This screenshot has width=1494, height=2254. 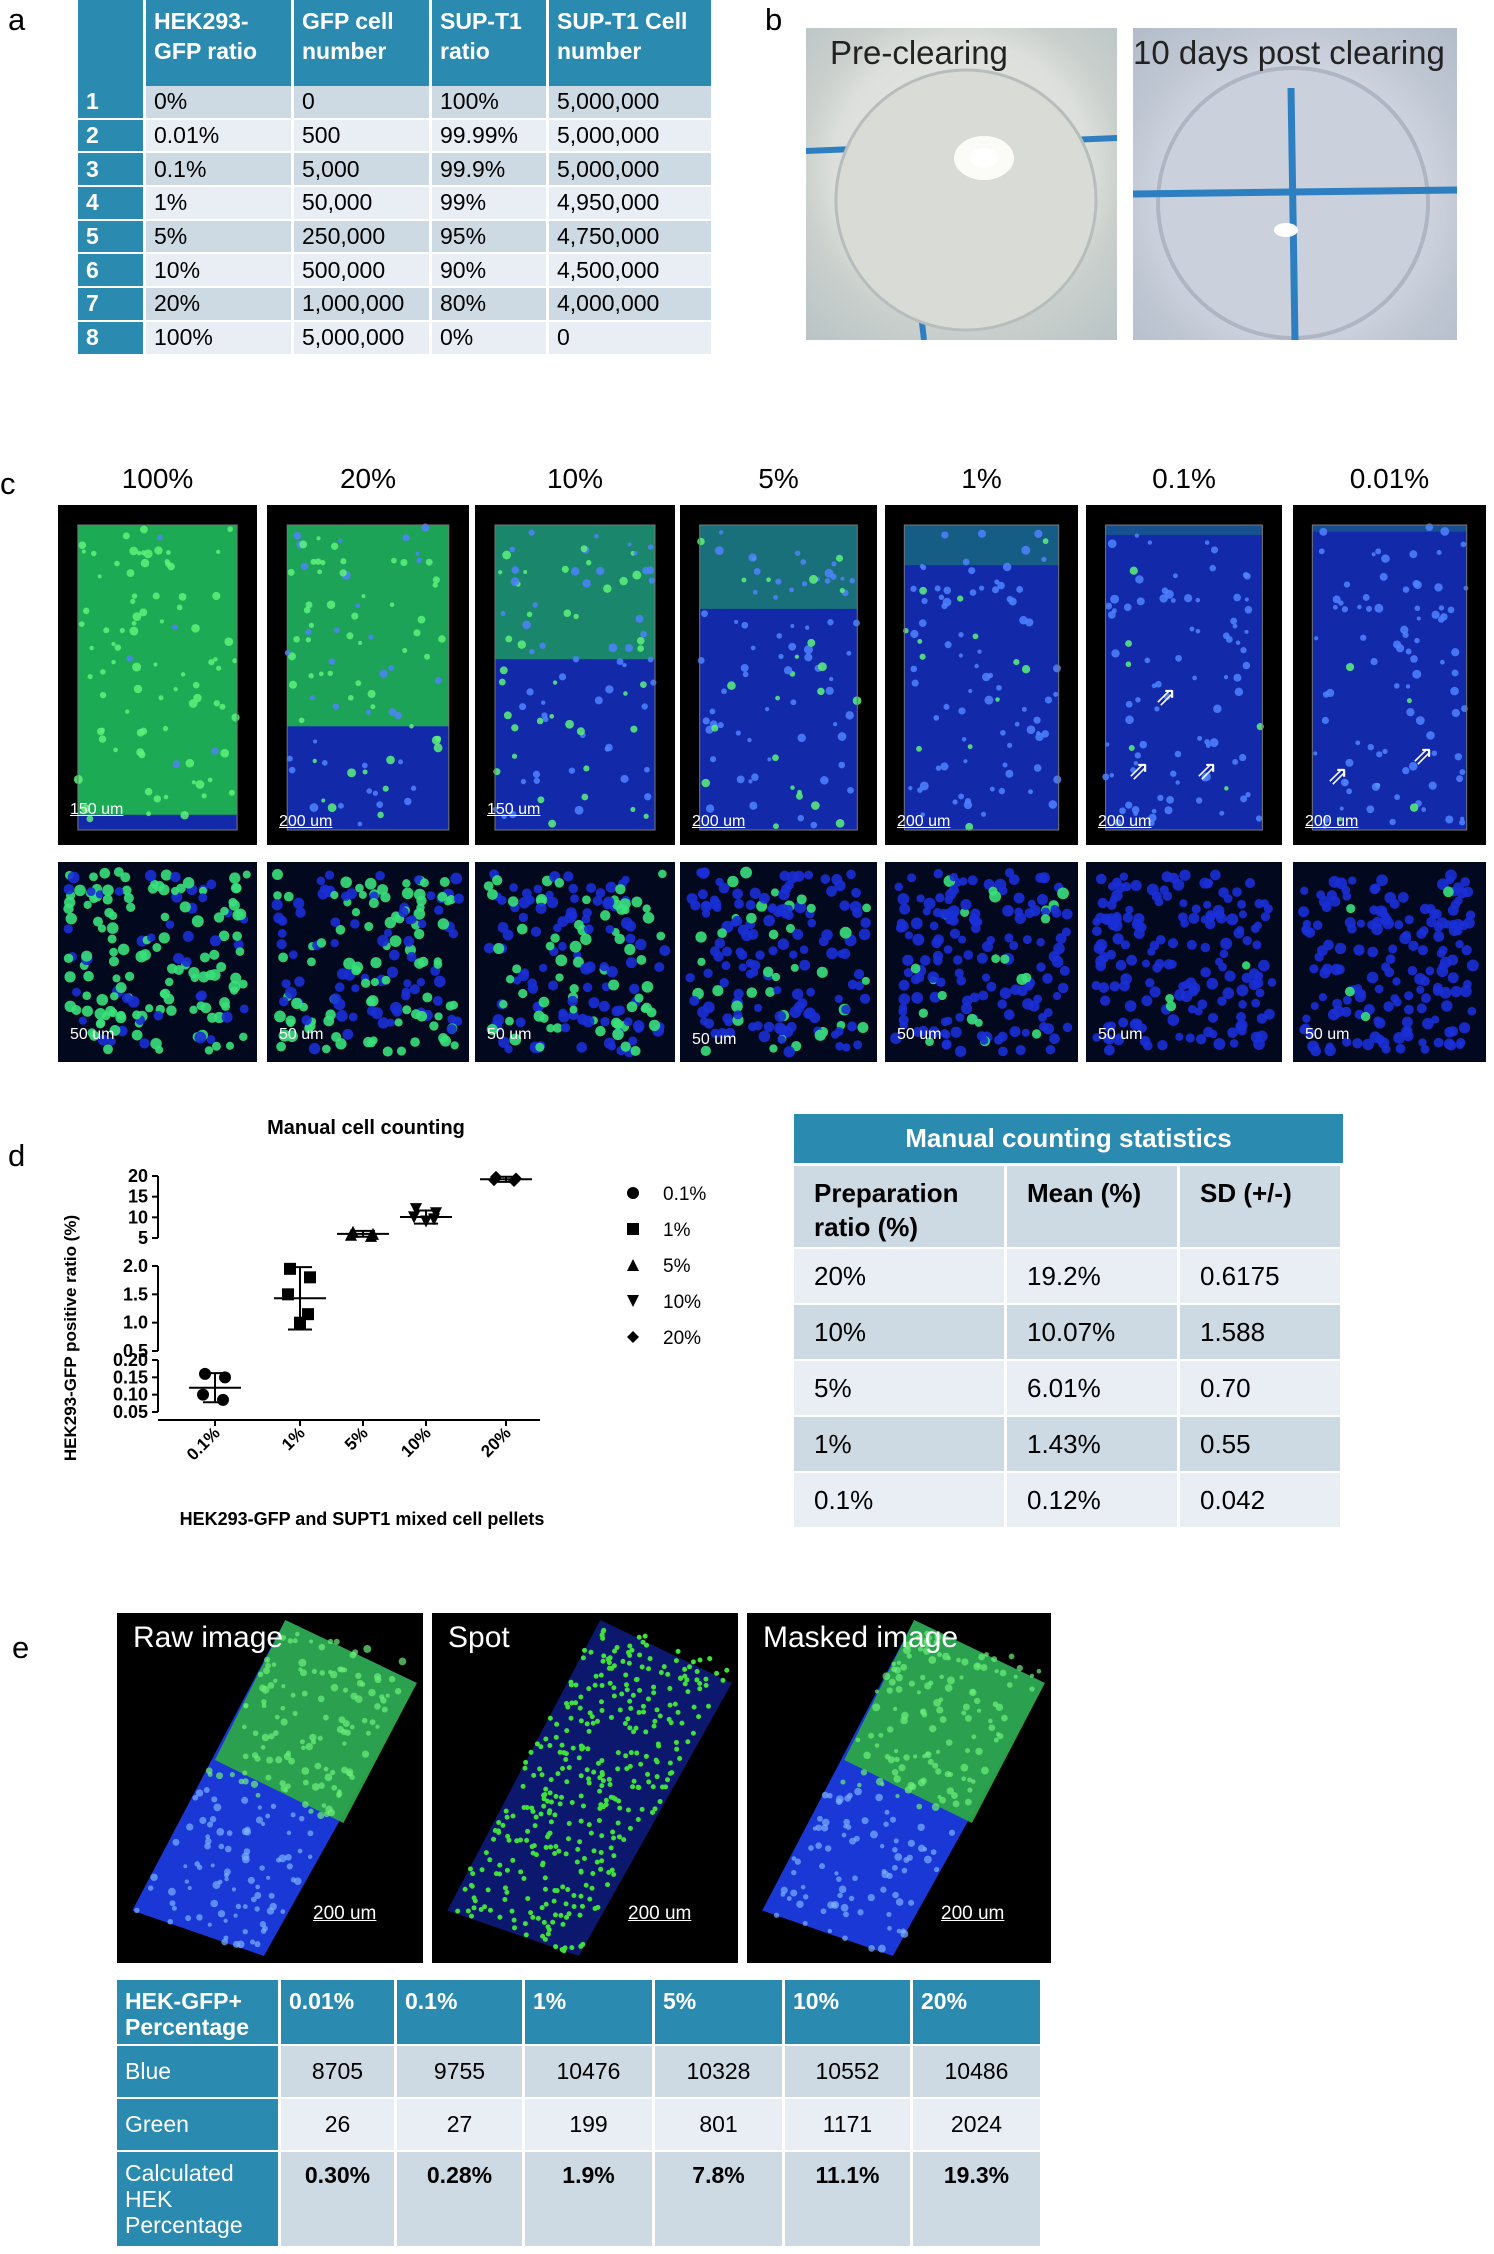 I want to click on table-row: Green 26 27 199 801 1171 2024, so click(x=580, y=2125).